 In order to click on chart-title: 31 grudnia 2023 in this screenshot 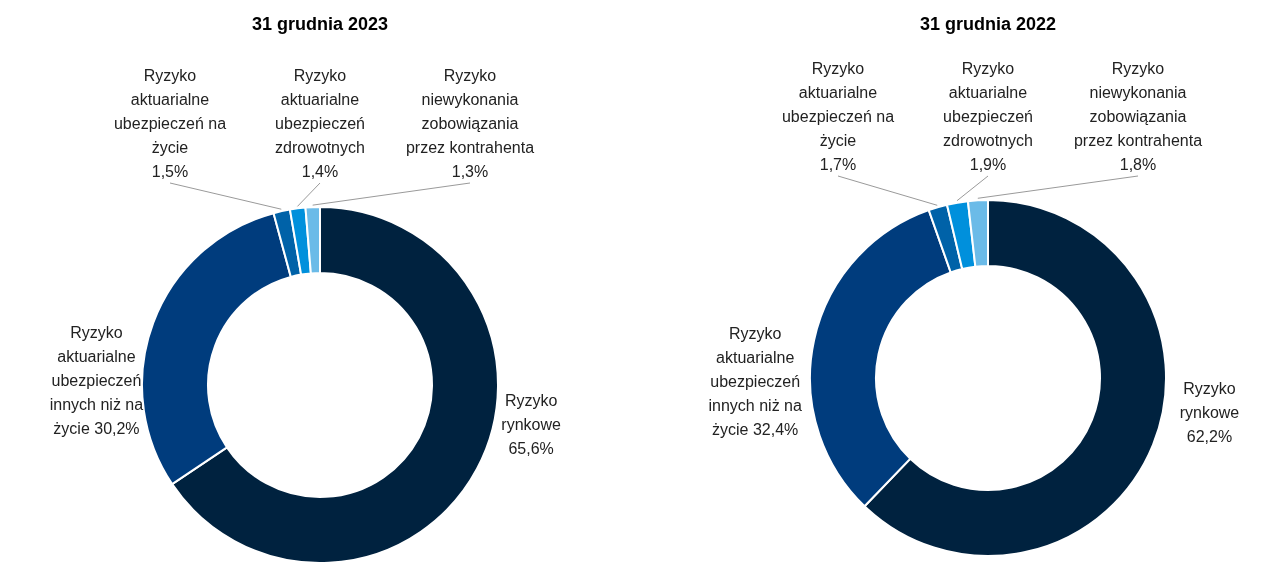, I will do `click(320, 24)`.